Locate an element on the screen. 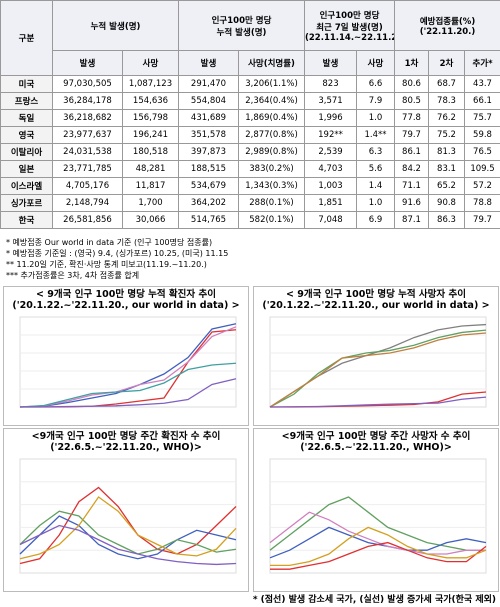  table-cell: 76.5 is located at coordinates (481, 152).